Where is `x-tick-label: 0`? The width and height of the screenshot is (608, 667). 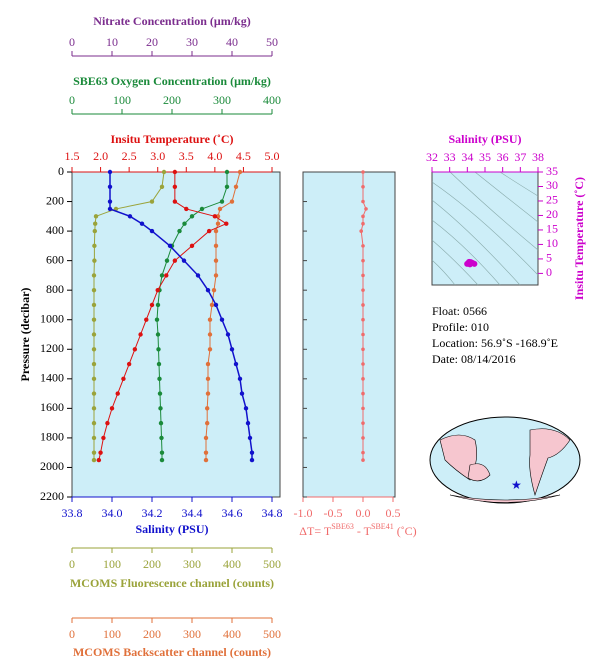 x-tick-label: 0 is located at coordinates (72, 564).